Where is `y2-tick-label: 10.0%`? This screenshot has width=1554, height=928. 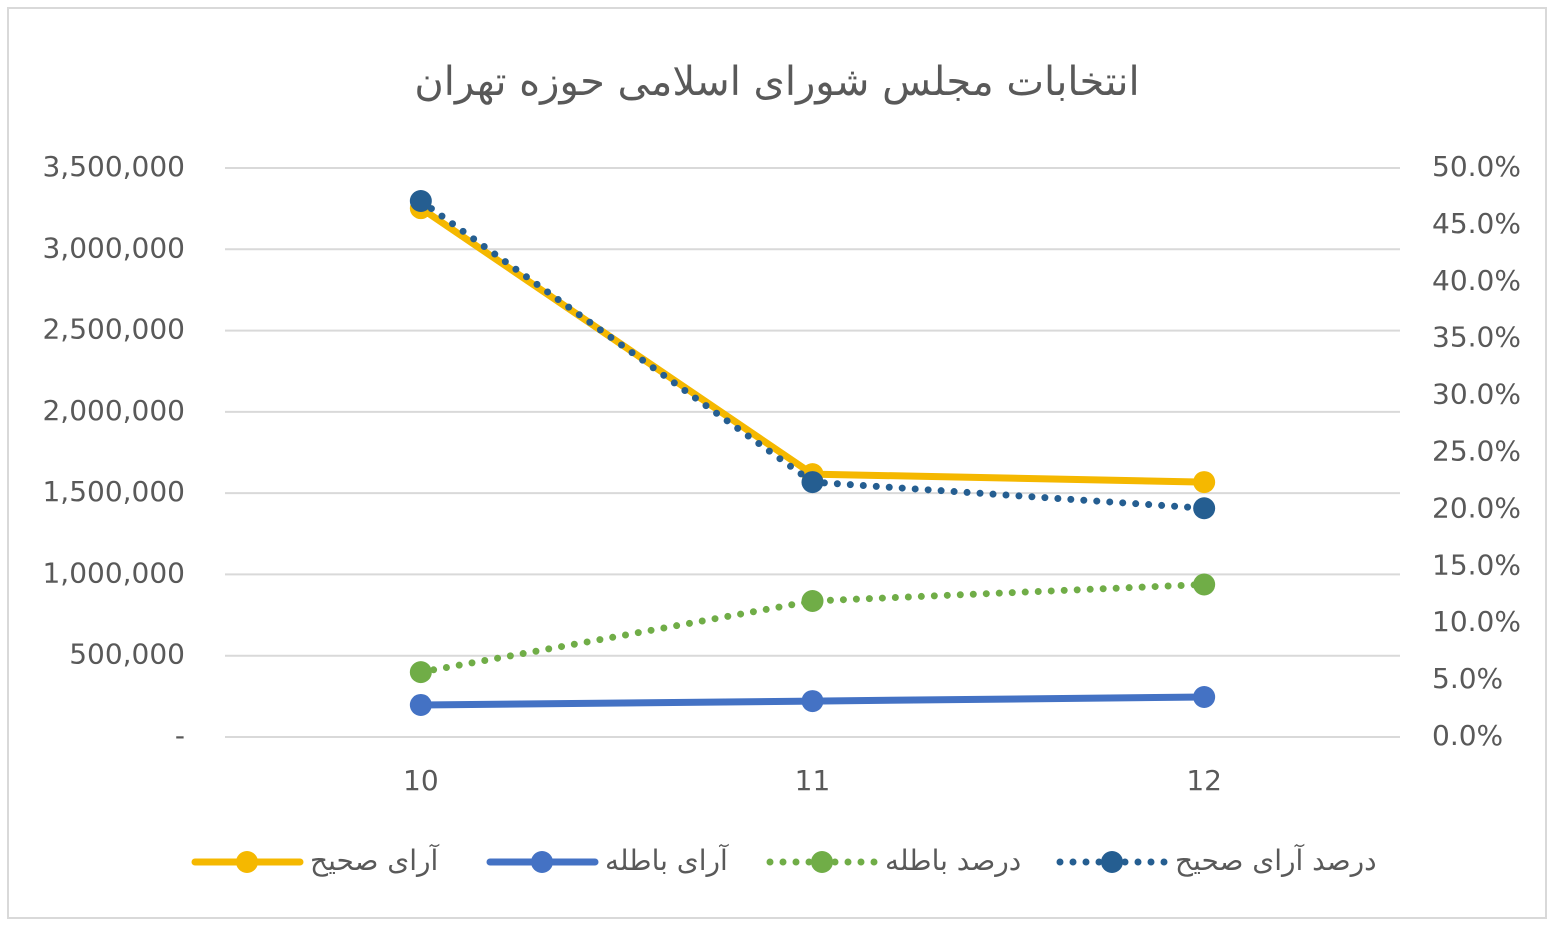 y2-tick-label: 10.0% is located at coordinates (1476, 621).